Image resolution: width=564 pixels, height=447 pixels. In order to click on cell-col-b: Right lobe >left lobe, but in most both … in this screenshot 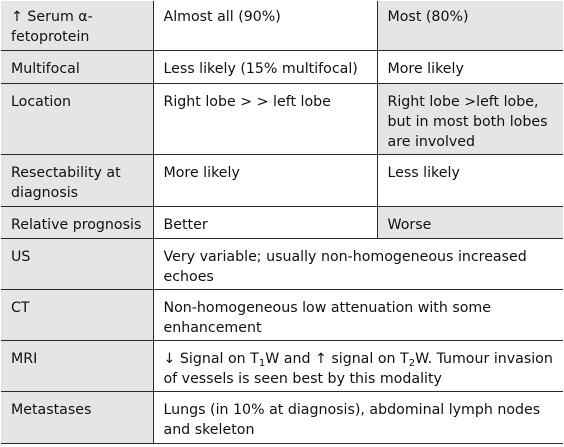, I will do `click(469, 118)`.